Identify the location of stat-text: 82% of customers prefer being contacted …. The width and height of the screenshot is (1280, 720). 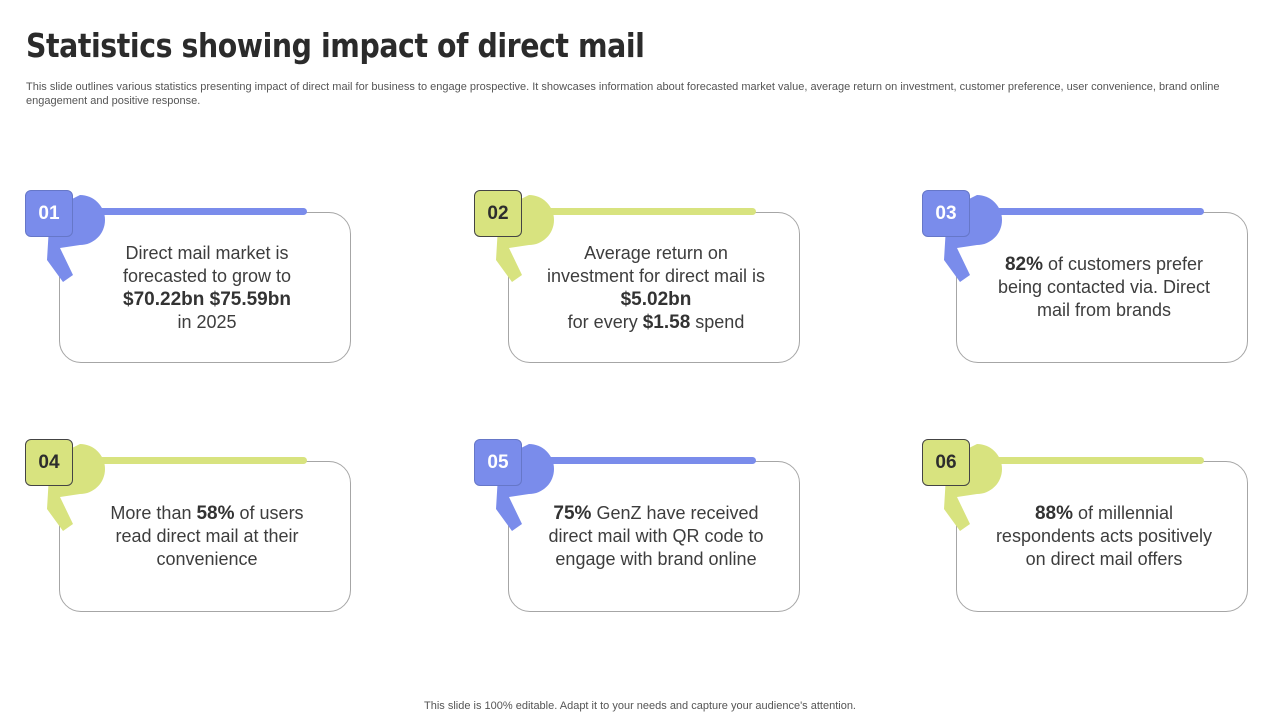
(1104, 287).